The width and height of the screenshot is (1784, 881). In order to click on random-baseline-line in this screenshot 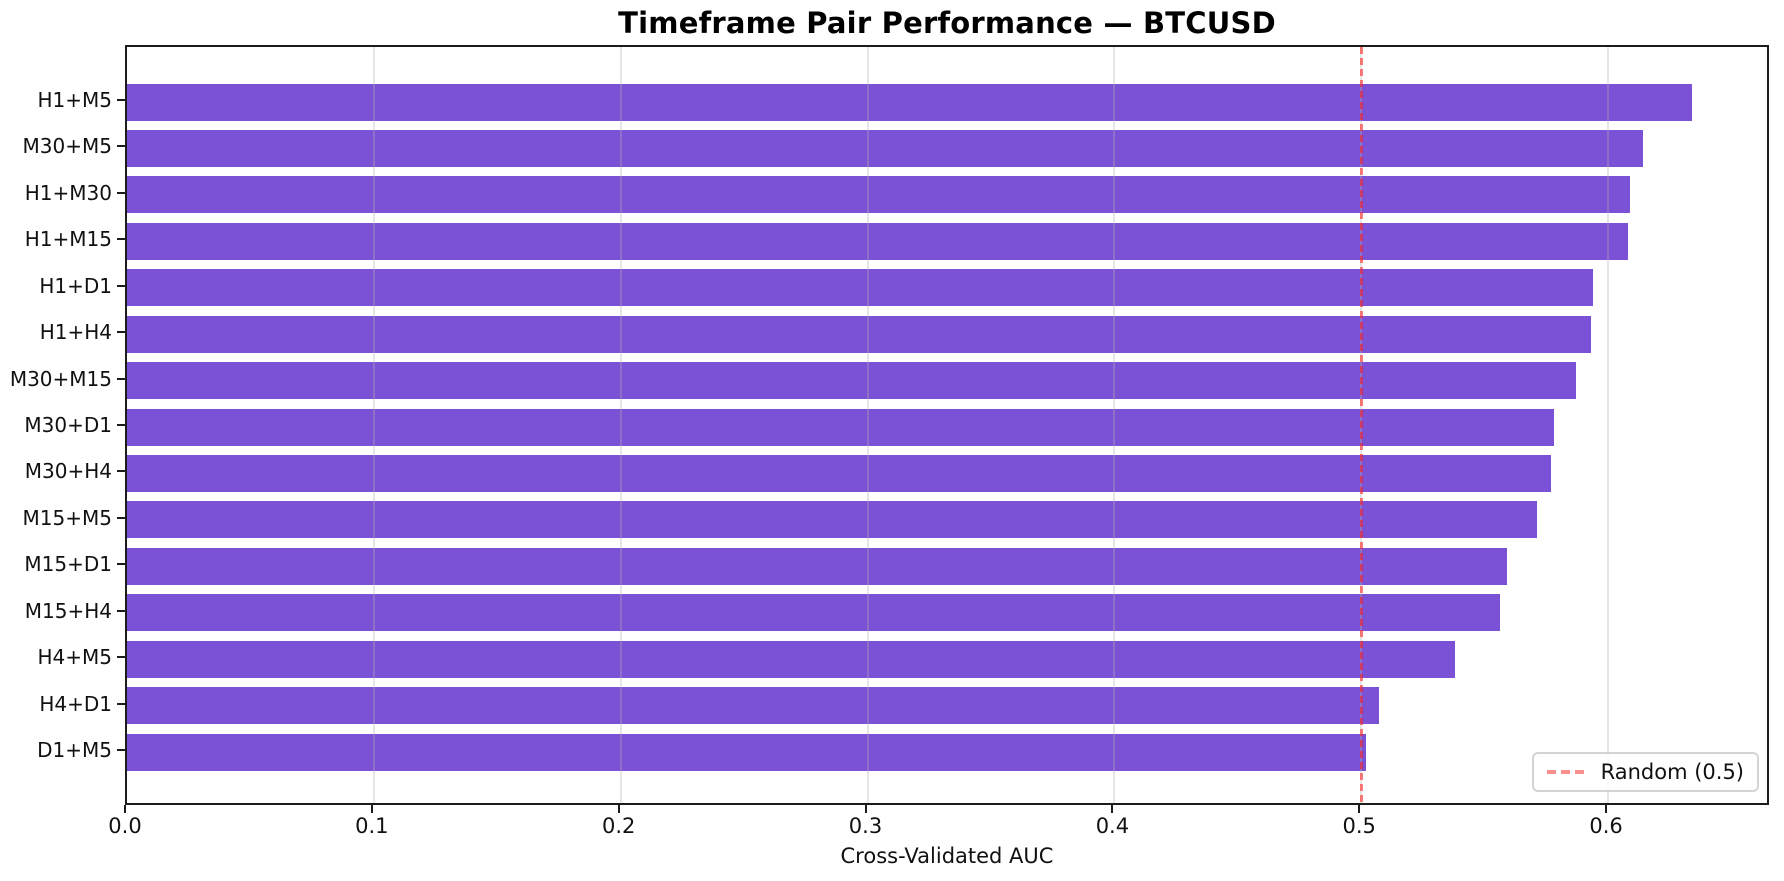, I will do `click(1361, 425)`.